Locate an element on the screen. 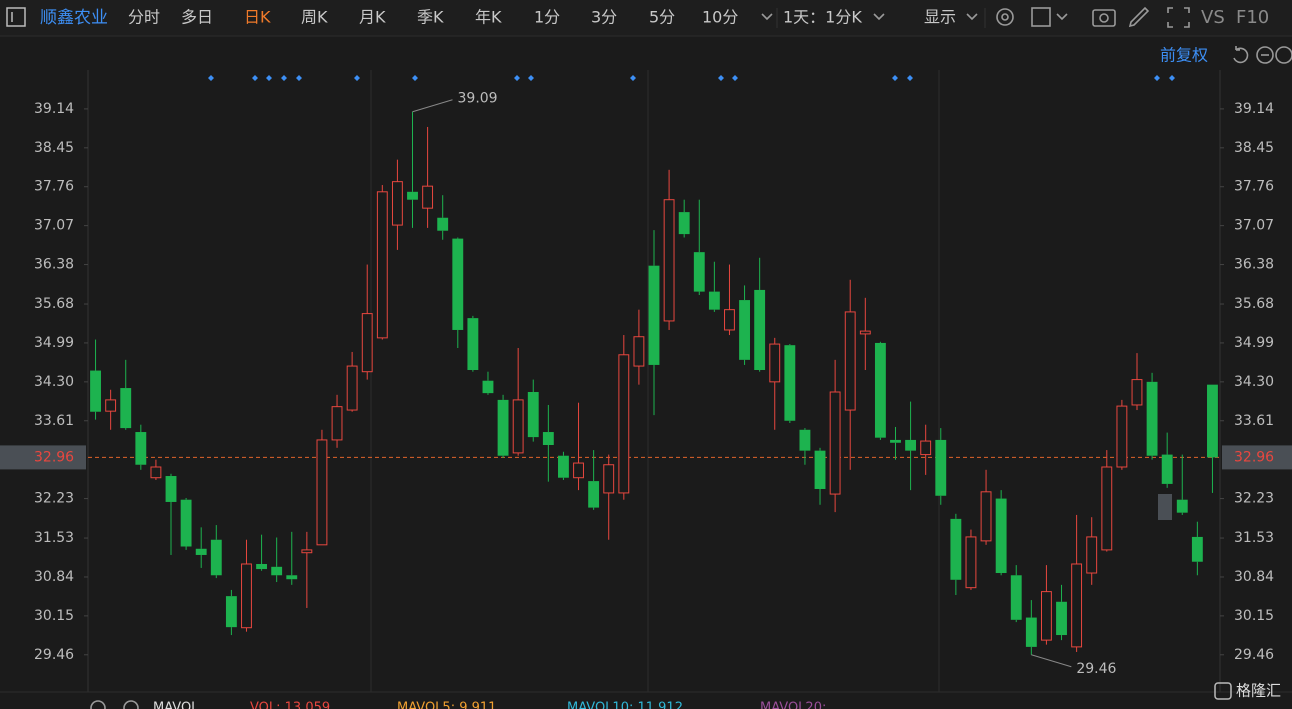  fullscreen-icon is located at coordinates (1178, 17).